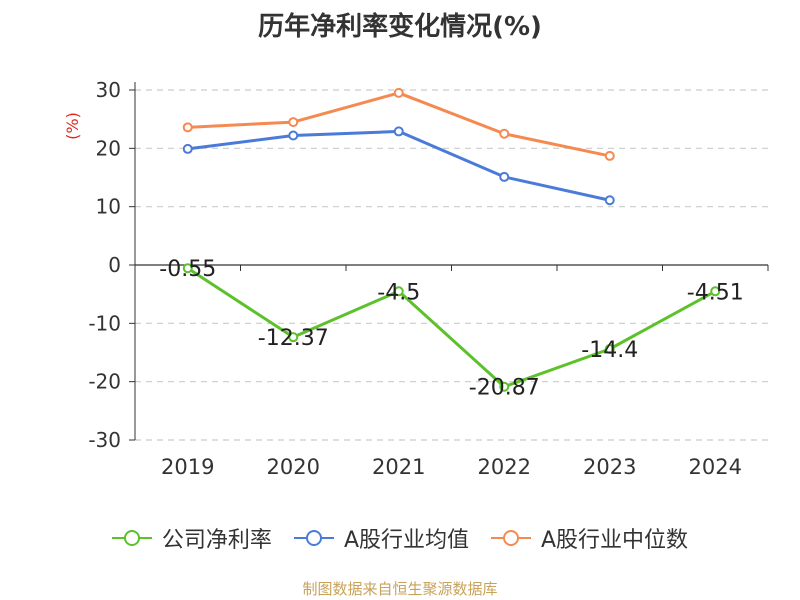 Image resolution: width=800 pixels, height=600 pixels. What do you see at coordinates (293, 467) in the screenshot?
I see `x-tick-label: 2020` at bounding box center [293, 467].